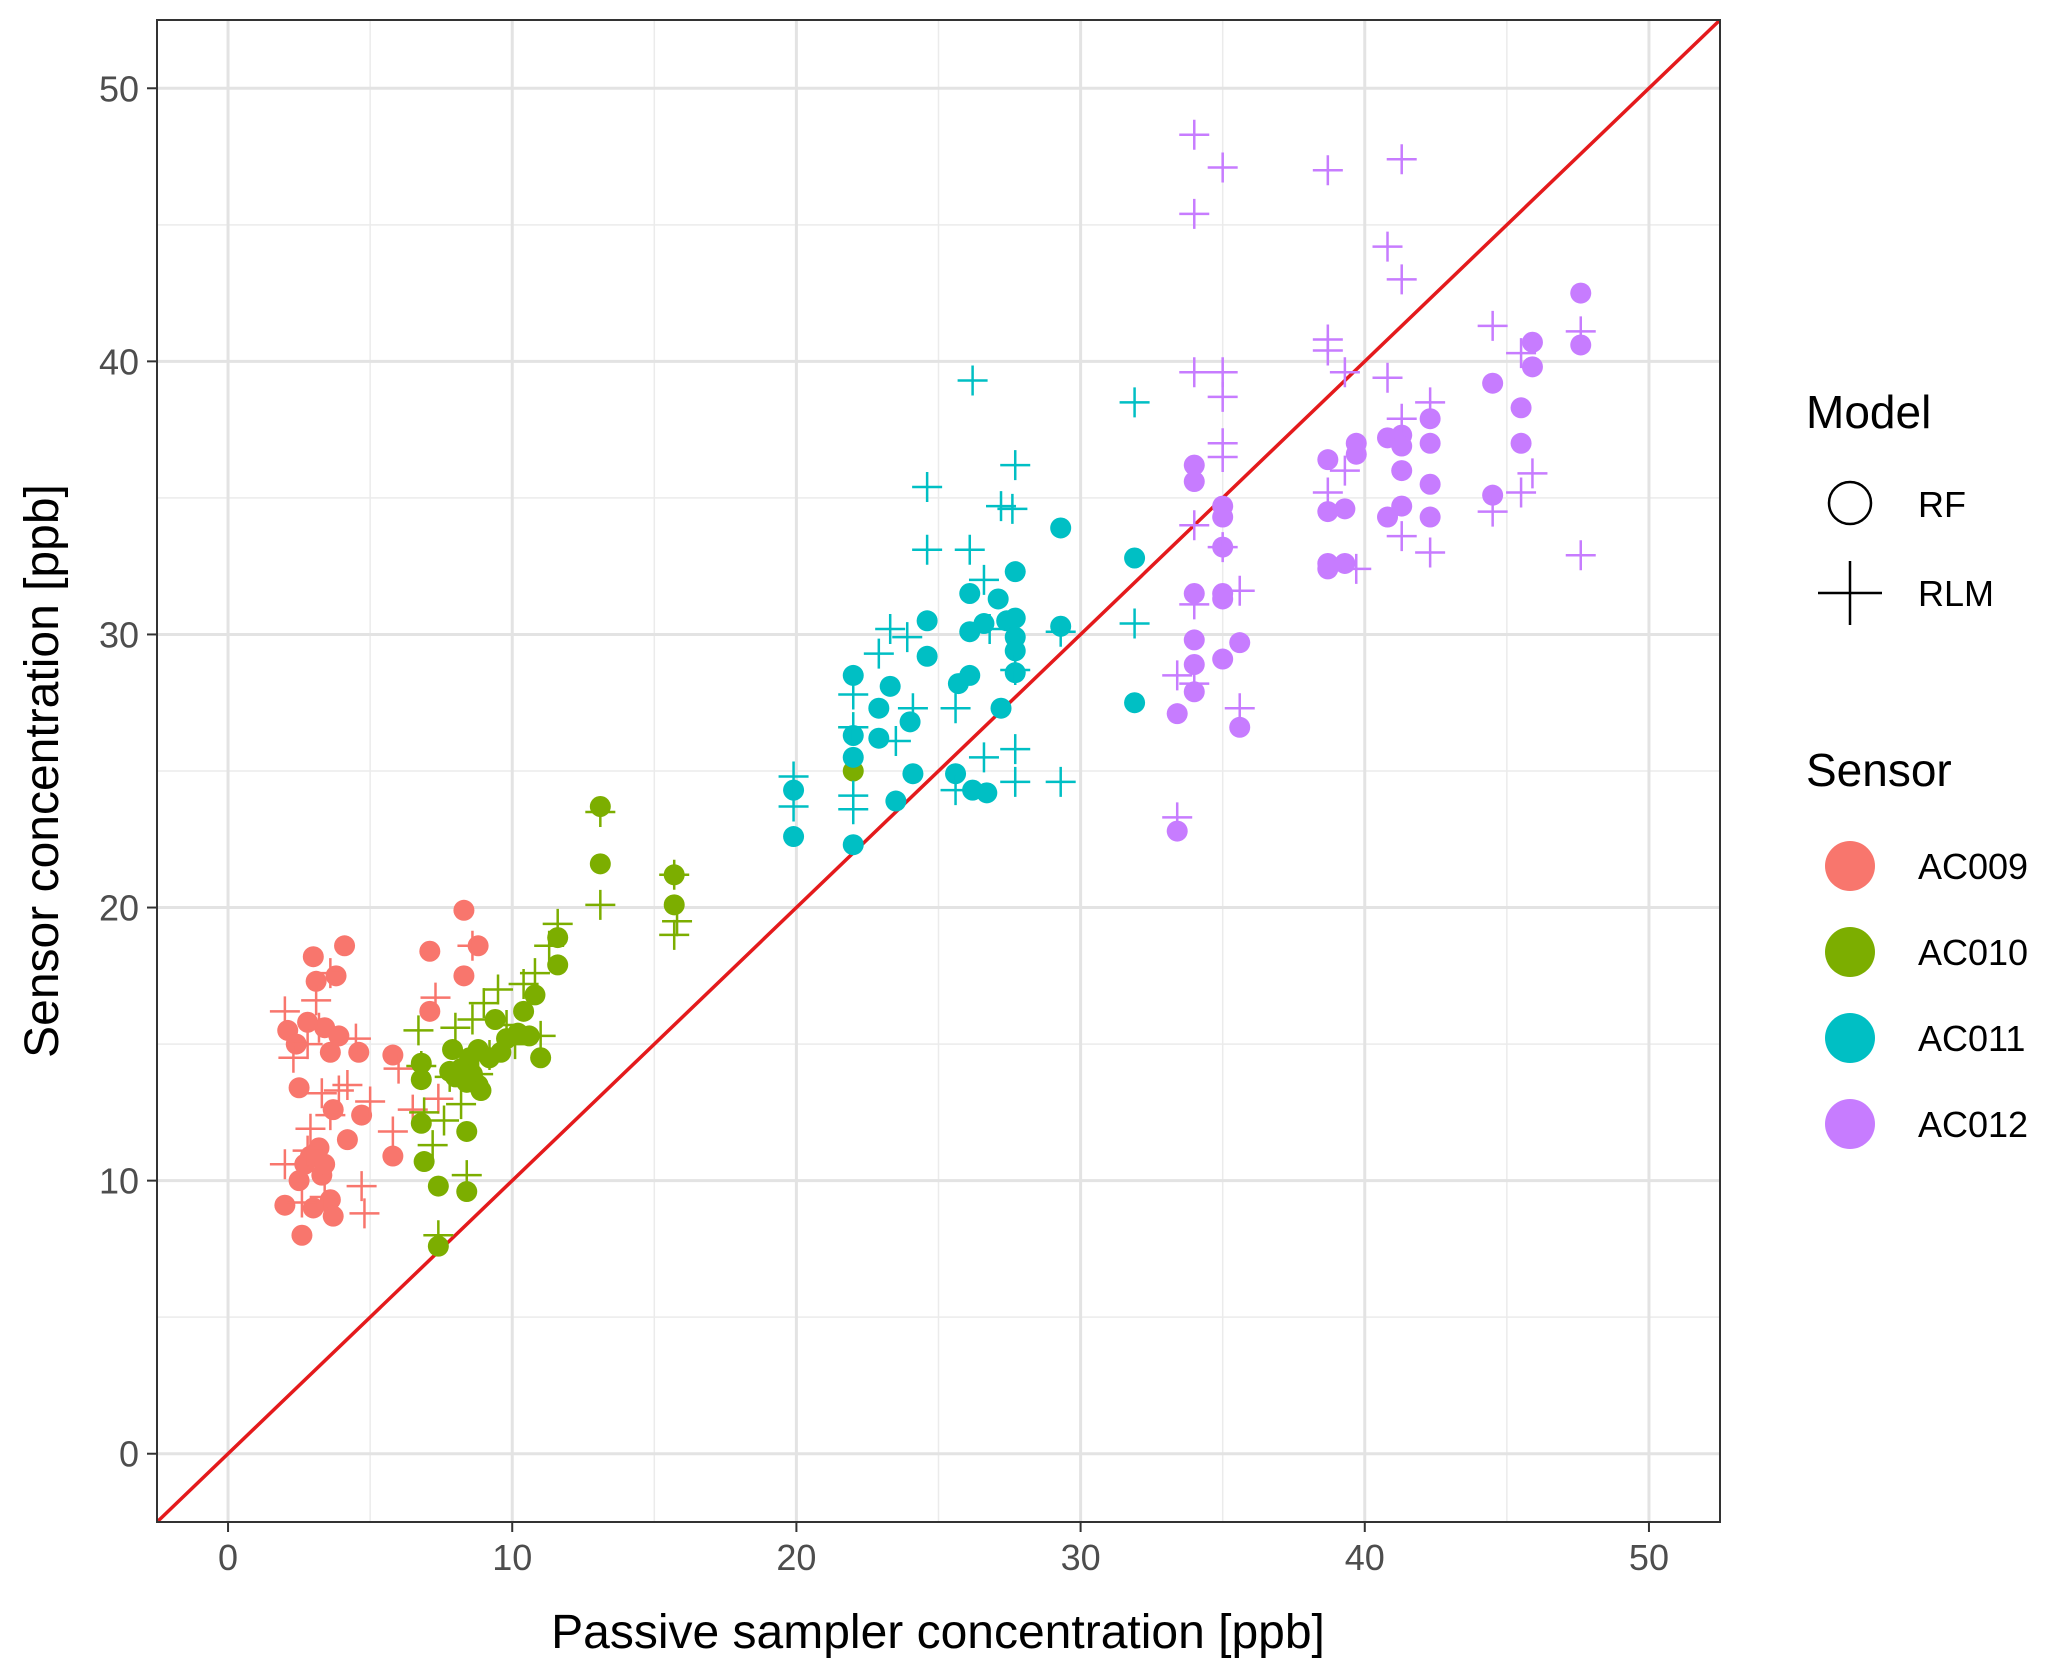 This screenshot has height=1673, width=2067. What do you see at coordinates (1942, 504) in the screenshot?
I see `legend-label-rf: RF` at bounding box center [1942, 504].